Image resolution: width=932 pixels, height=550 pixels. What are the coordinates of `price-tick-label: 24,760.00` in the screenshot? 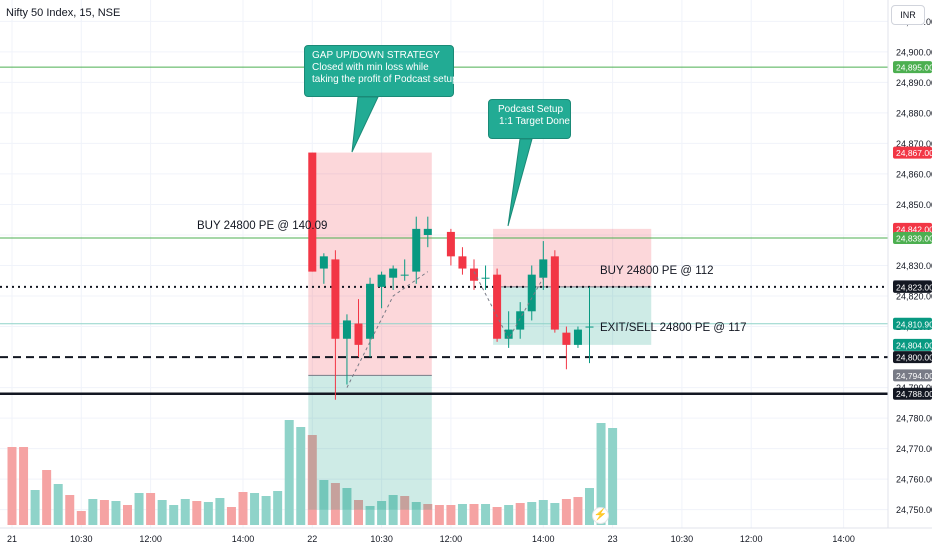 It's located at (914, 480).